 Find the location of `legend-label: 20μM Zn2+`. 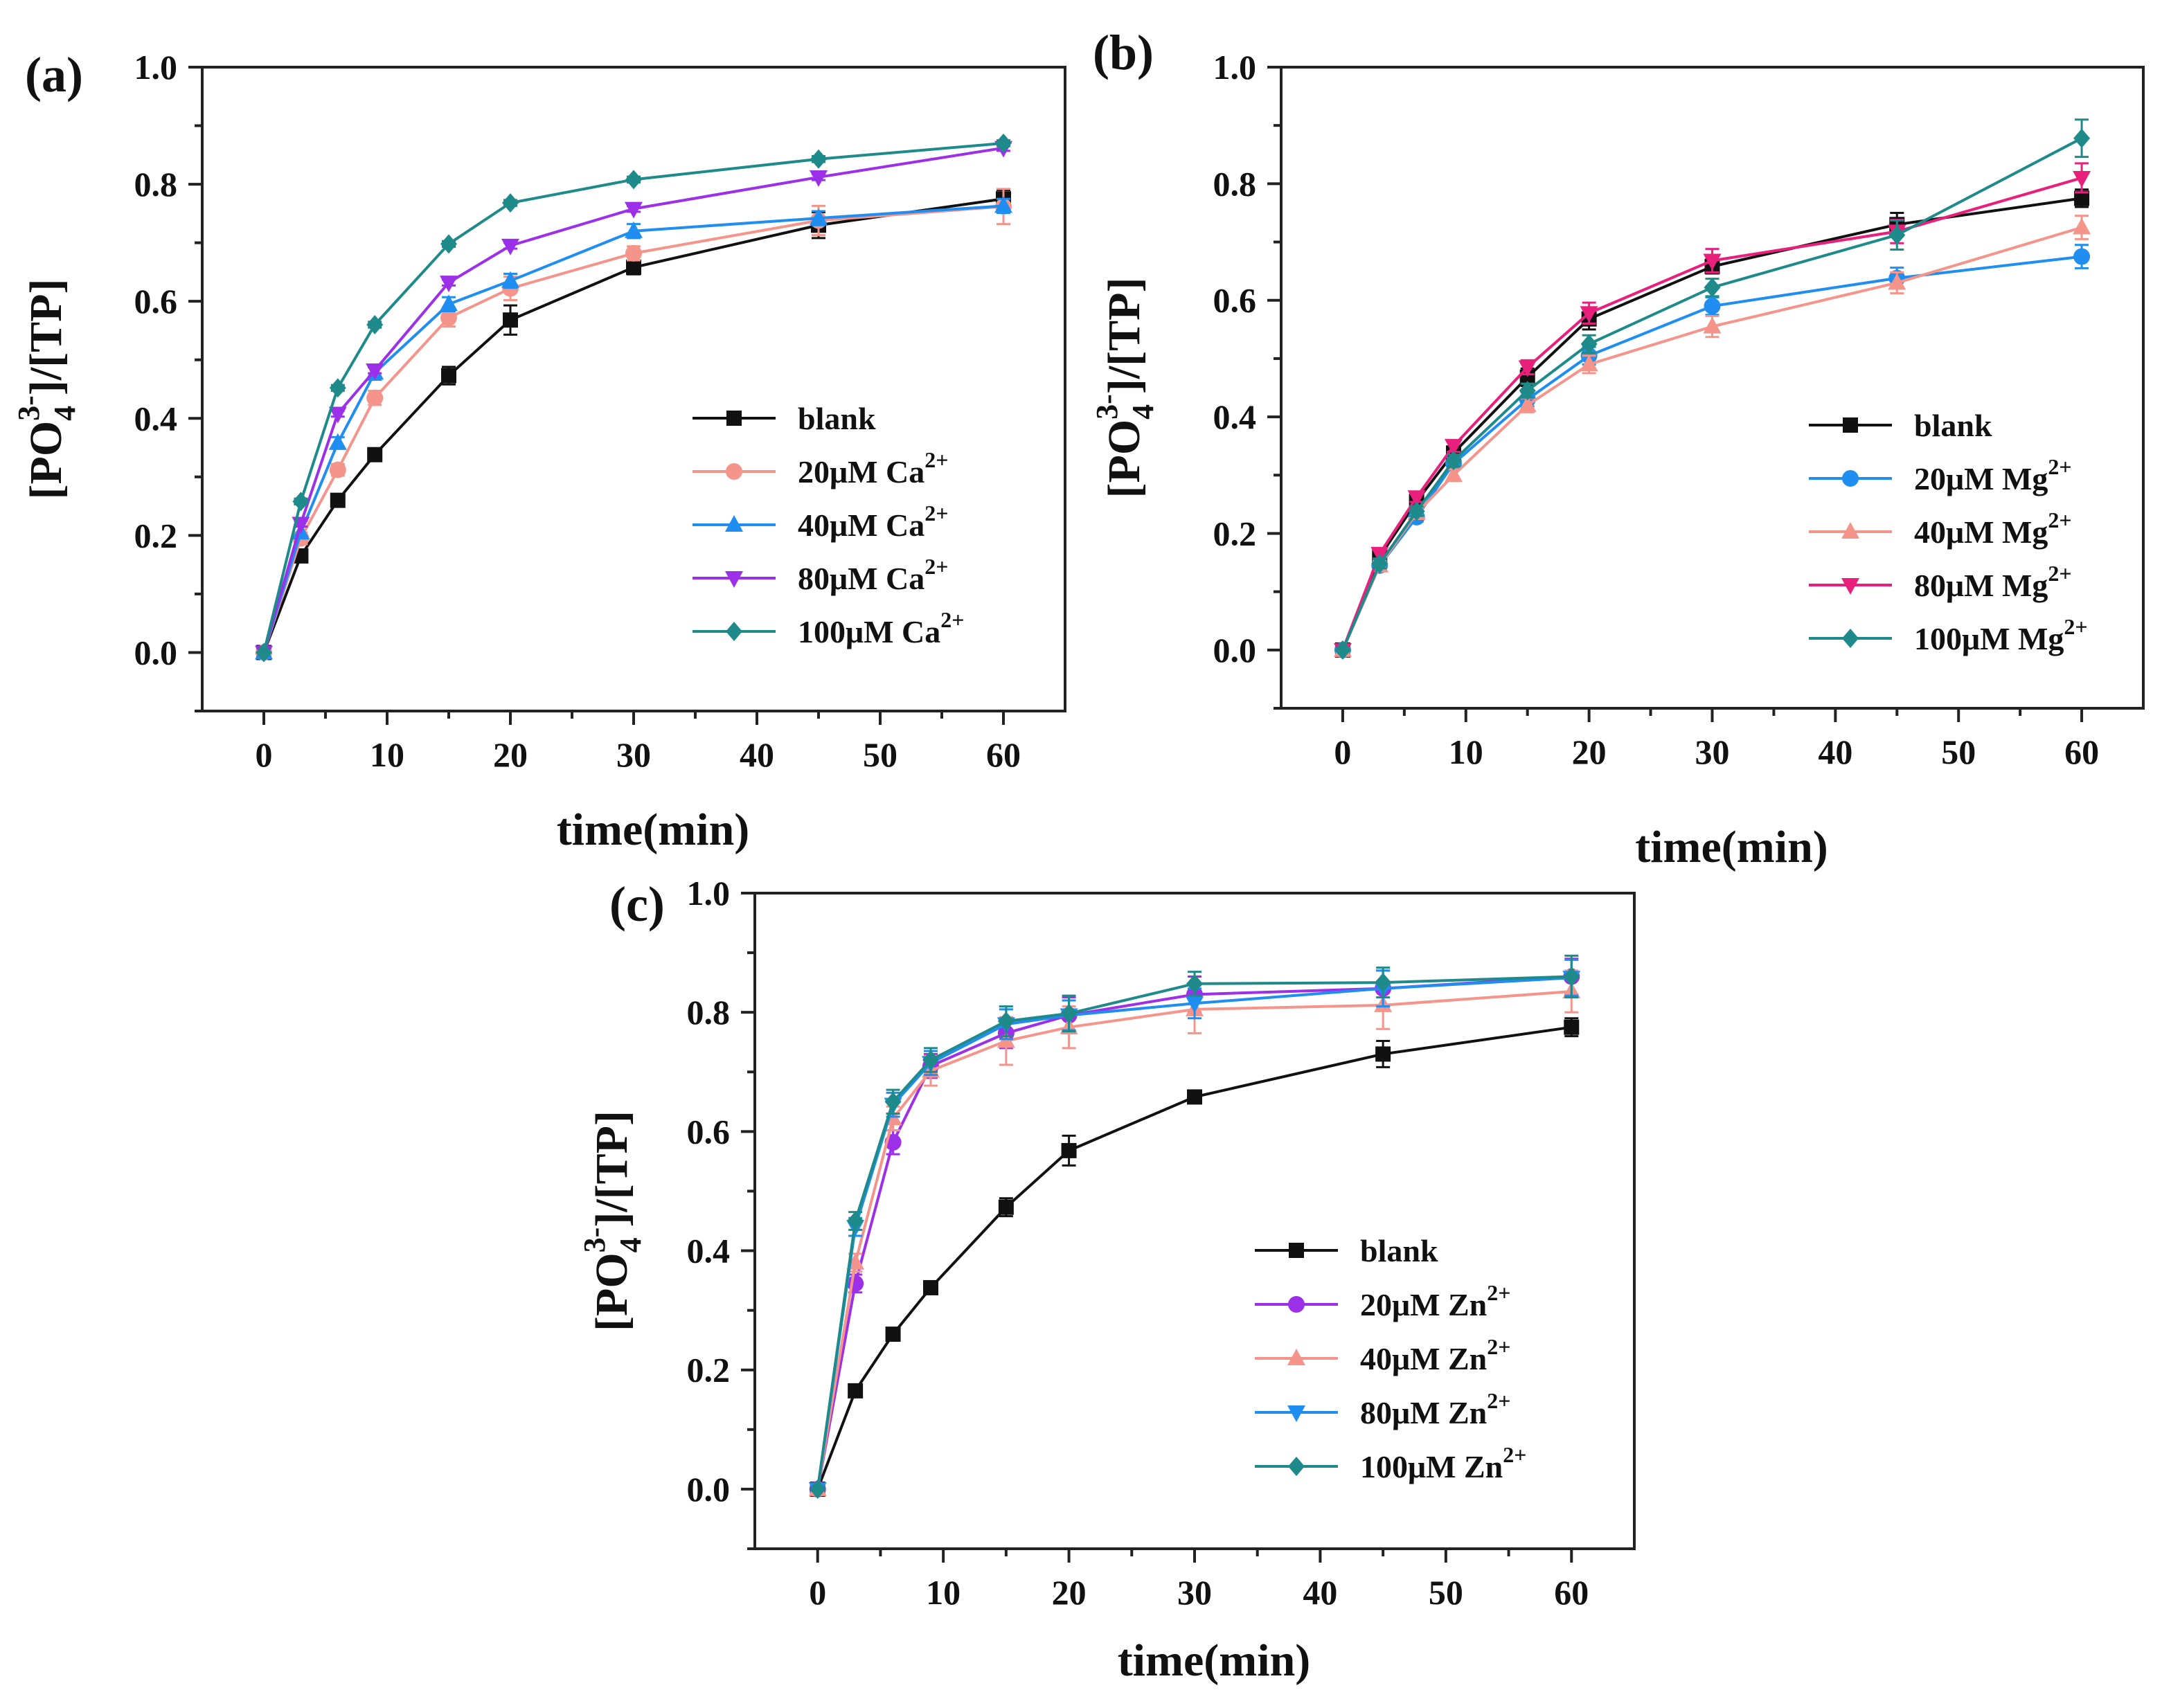

legend-label: 20μM Zn2+ is located at coordinates (1435, 1301).